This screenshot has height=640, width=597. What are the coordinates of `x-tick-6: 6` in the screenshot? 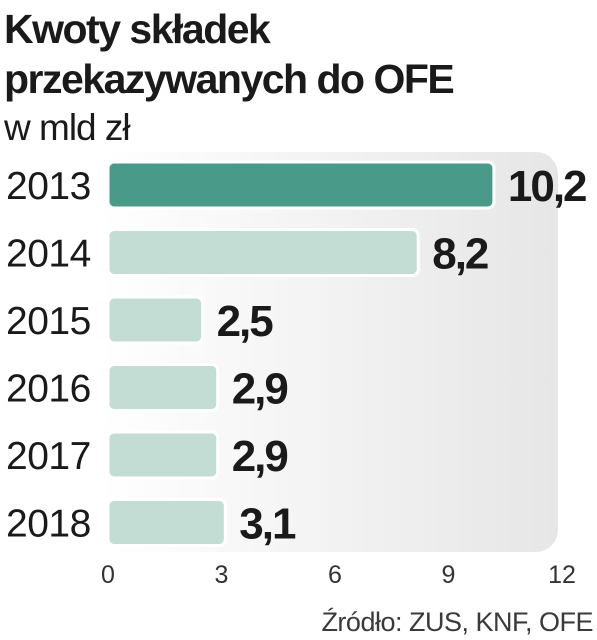 It's located at (335, 575).